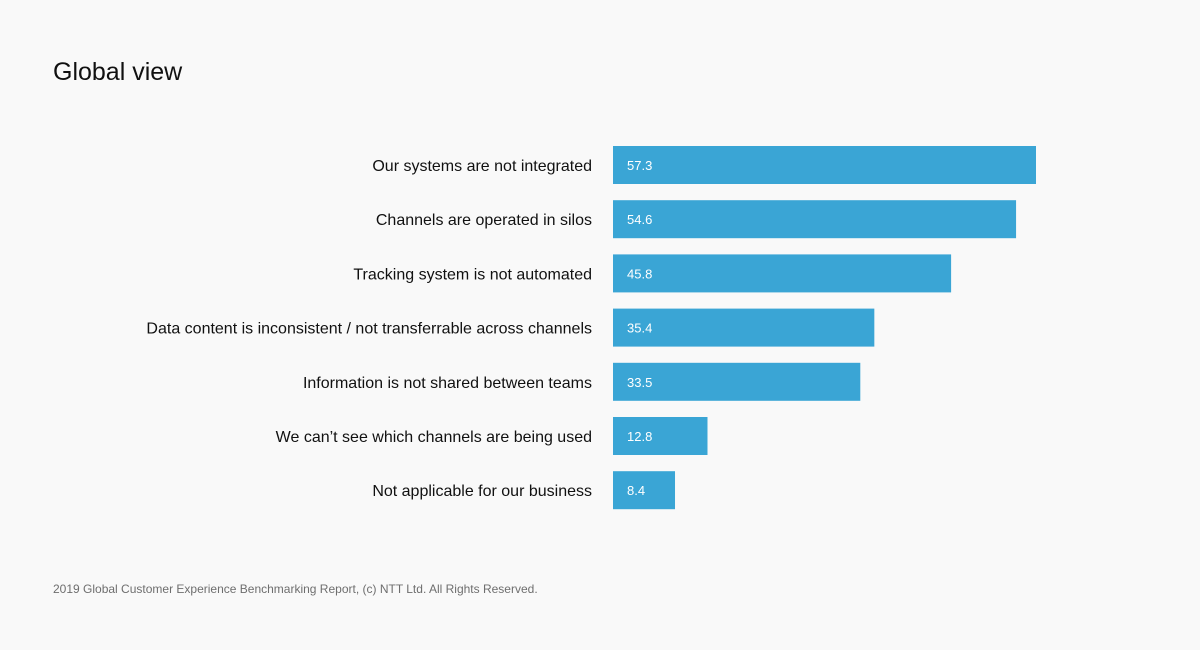 The image size is (1200, 650). What do you see at coordinates (639, 328) in the screenshot?
I see `value-label-4: 35.4` at bounding box center [639, 328].